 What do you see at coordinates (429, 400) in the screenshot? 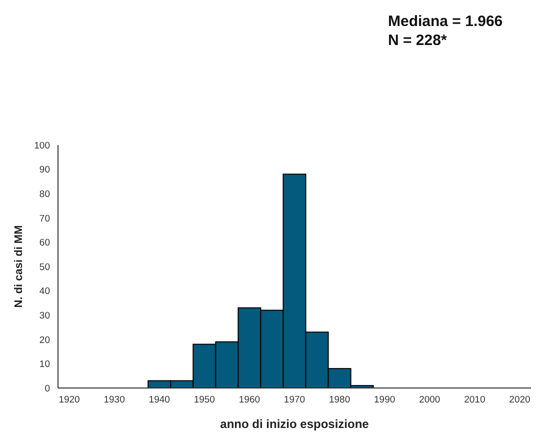
I see `x-tick-label: 2000` at bounding box center [429, 400].